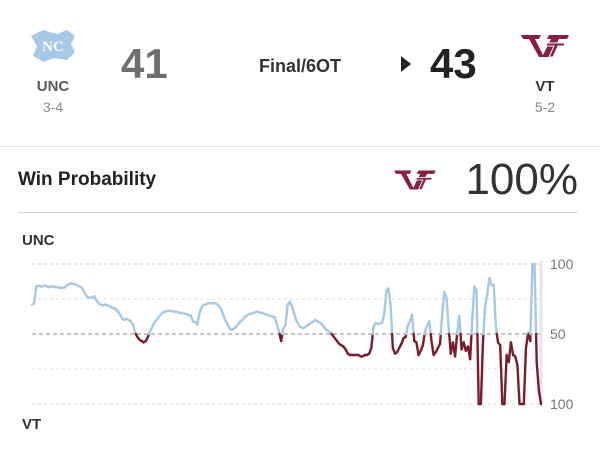  What do you see at coordinates (484, 320) in the screenshot?
I see `series-segment-210-b` at bounding box center [484, 320].